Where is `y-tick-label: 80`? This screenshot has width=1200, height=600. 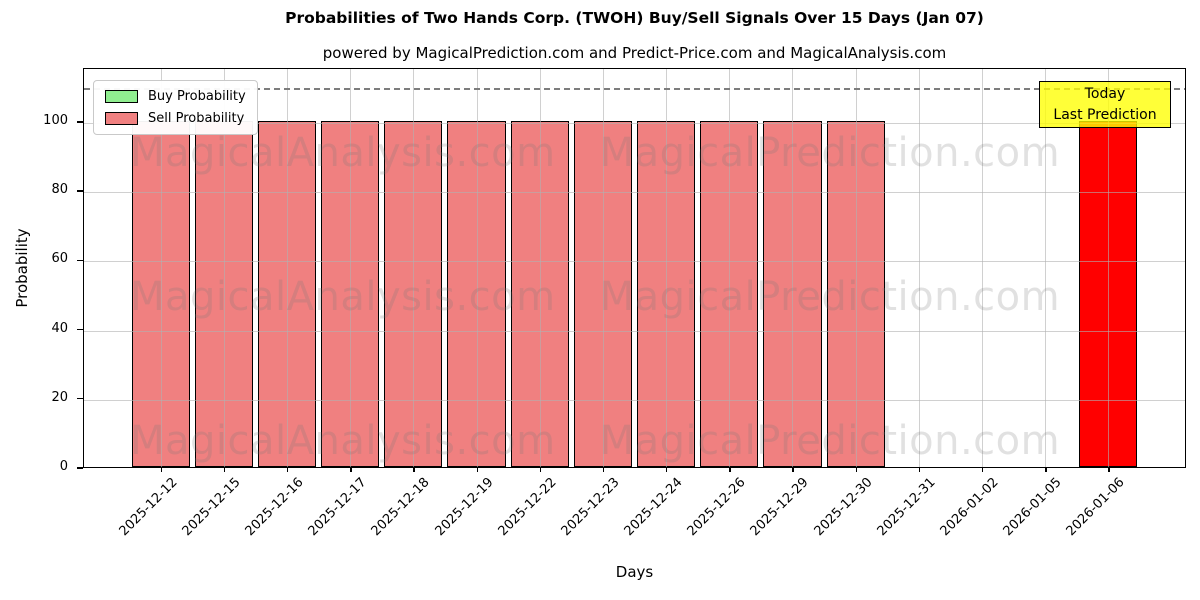
y-tick-label: 80 is located at coordinates (59, 190).